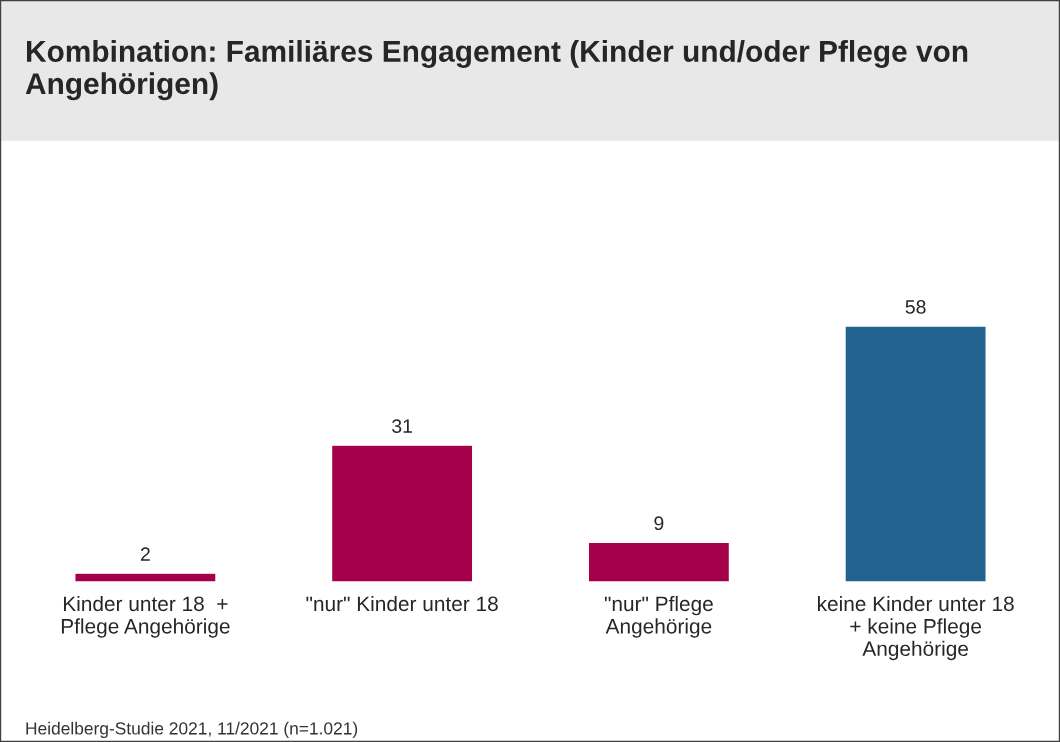  Describe the element at coordinates (915, 307) in the screenshot. I see `data-label: 58` at that location.